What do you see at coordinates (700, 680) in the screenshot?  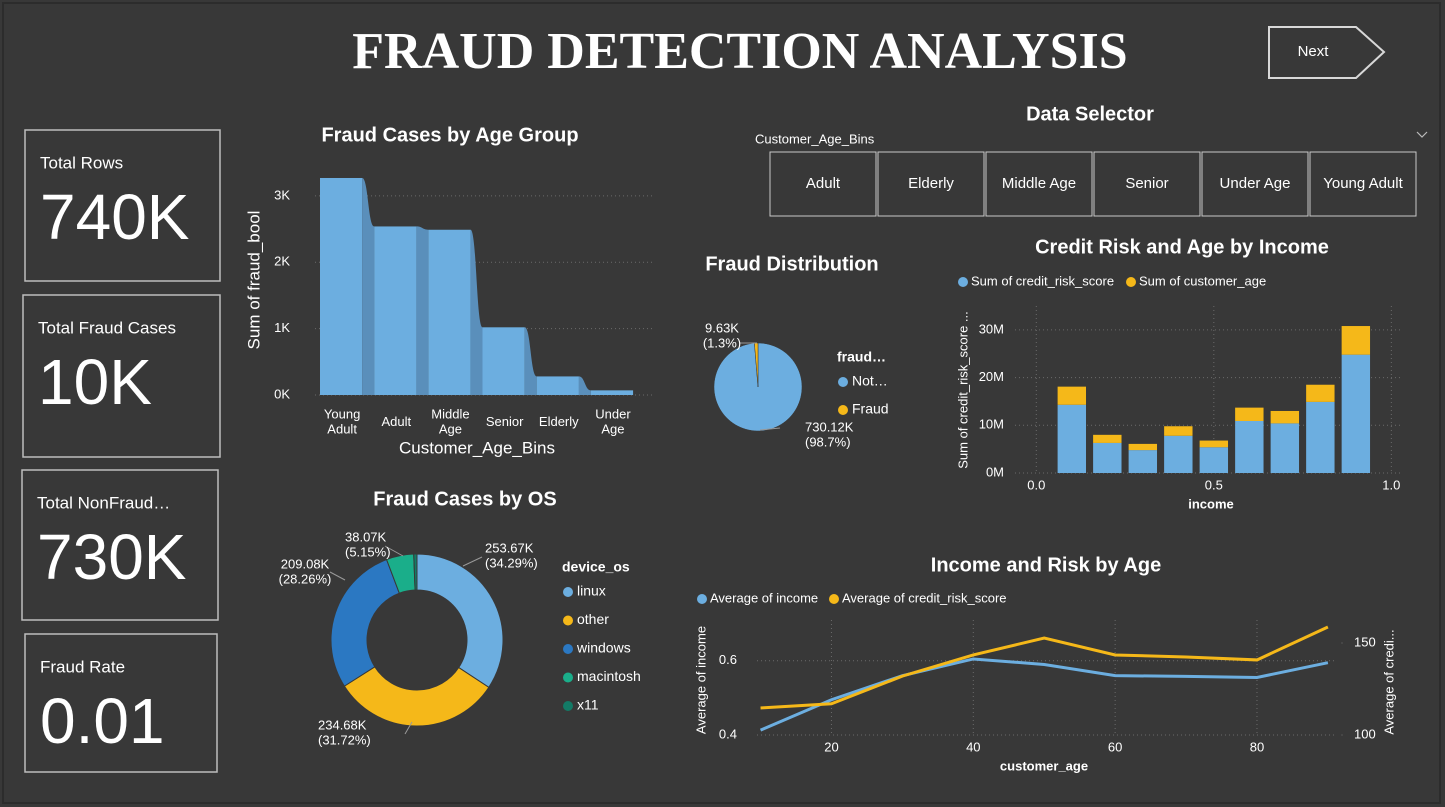 I see `y-axis-title: Average of income` at bounding box center [700, 680].